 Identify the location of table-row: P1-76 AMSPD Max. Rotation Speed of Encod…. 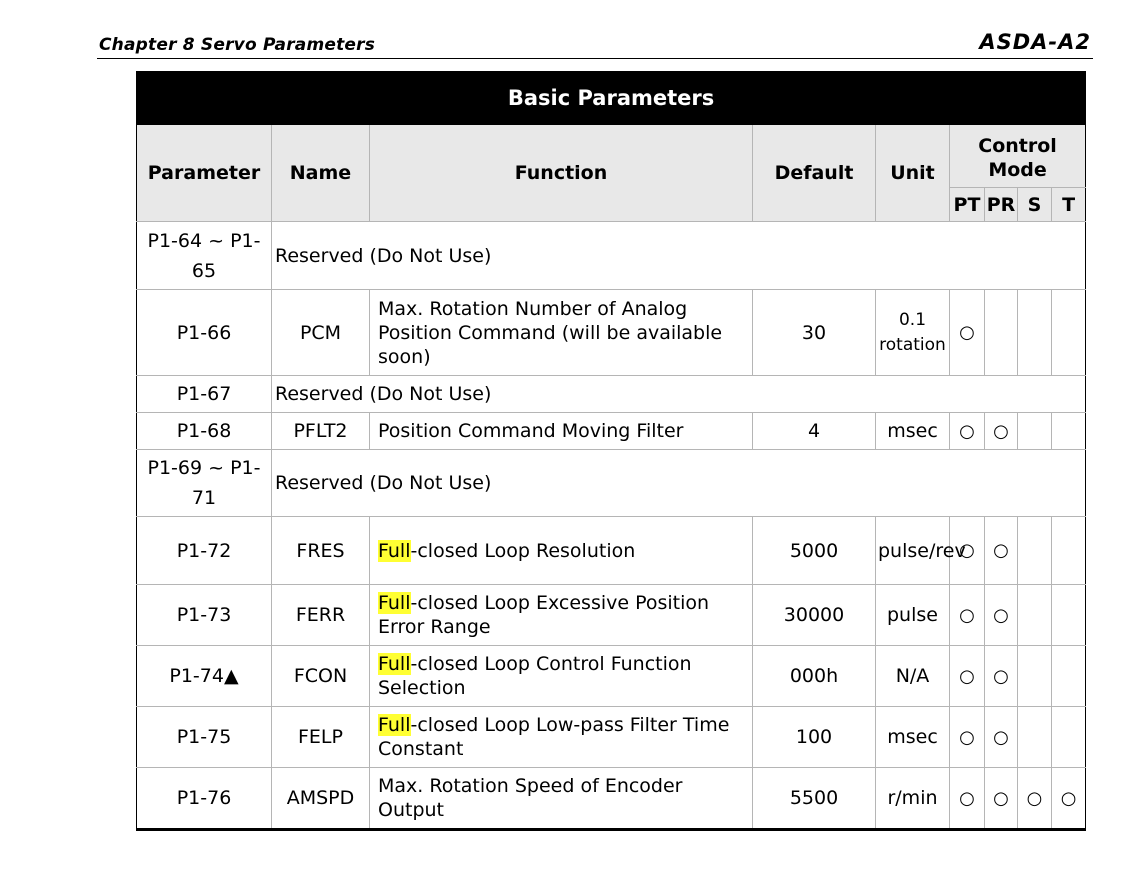
(611, 799).